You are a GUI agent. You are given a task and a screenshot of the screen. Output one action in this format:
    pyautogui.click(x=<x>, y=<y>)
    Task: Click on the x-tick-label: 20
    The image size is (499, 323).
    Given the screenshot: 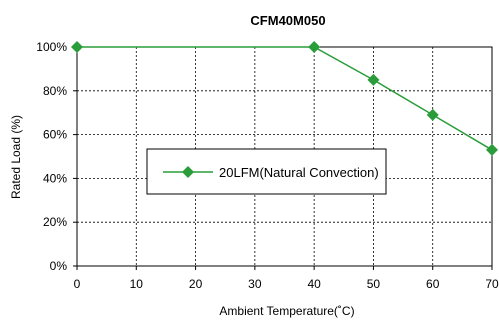 What is the action you would take?
    pyautogui.click(x=196, y=284)
    